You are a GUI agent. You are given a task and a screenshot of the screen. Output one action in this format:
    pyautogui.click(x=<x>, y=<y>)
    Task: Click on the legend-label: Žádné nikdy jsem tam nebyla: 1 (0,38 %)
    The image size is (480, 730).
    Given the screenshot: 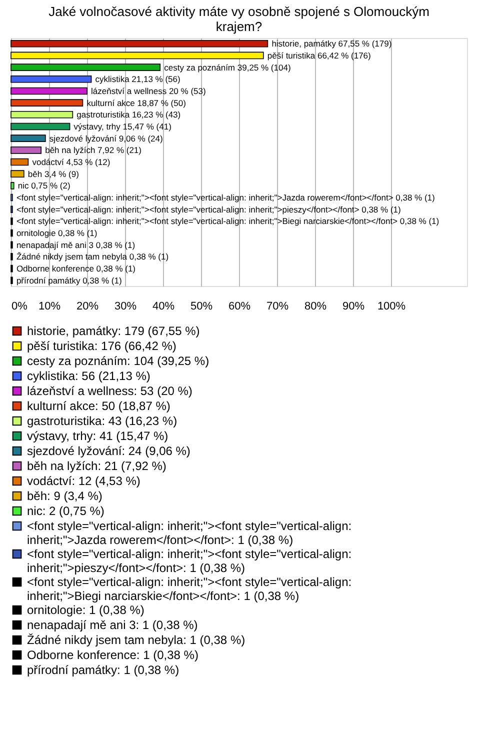 What is the action you would take?
    pyautogui.click(x=136, y=640)
    